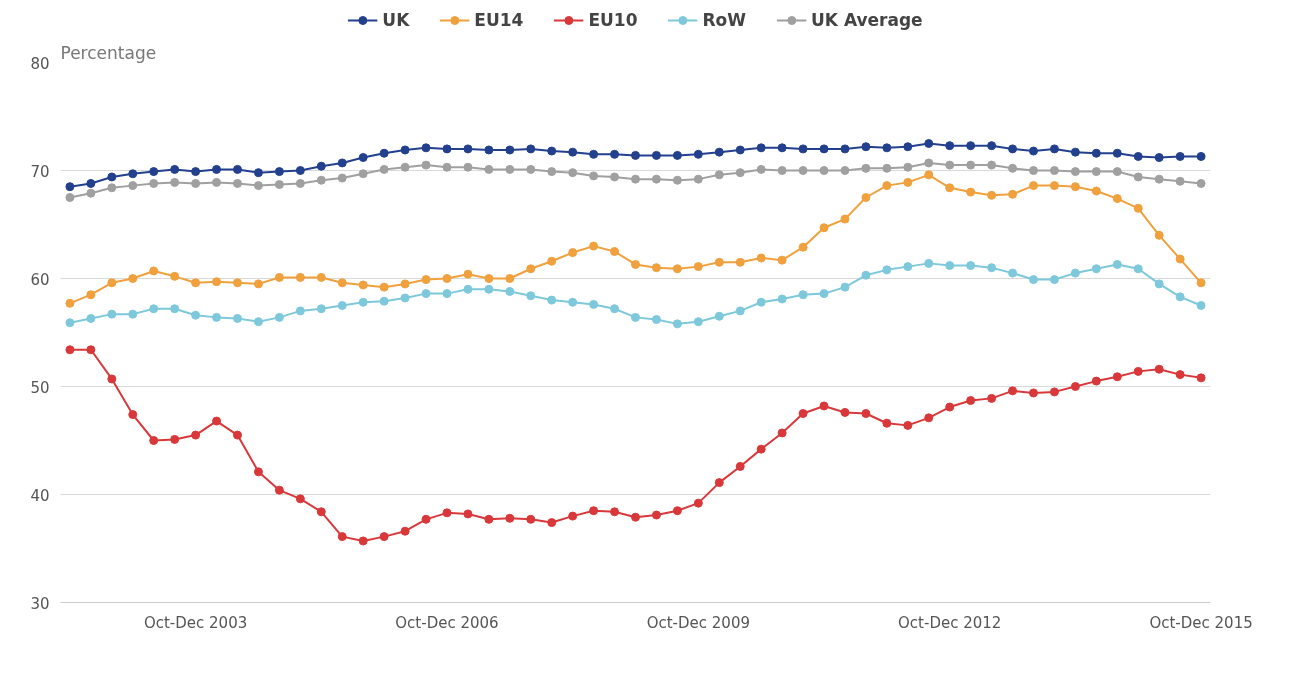  What do you see at coordinates (40, 603) in the screenshot?
I see `y-tick-label: 30` at bounding box center [40, 603].